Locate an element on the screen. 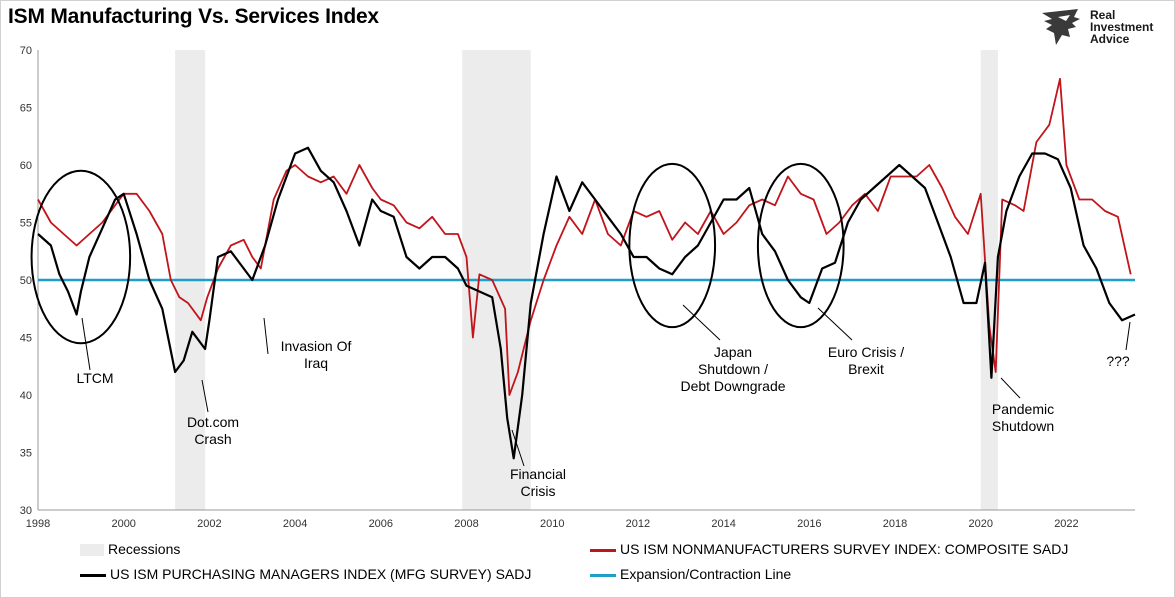 The image size is (1175, 598). x-tick-label: 1998 is located at coordinates (38, 524).